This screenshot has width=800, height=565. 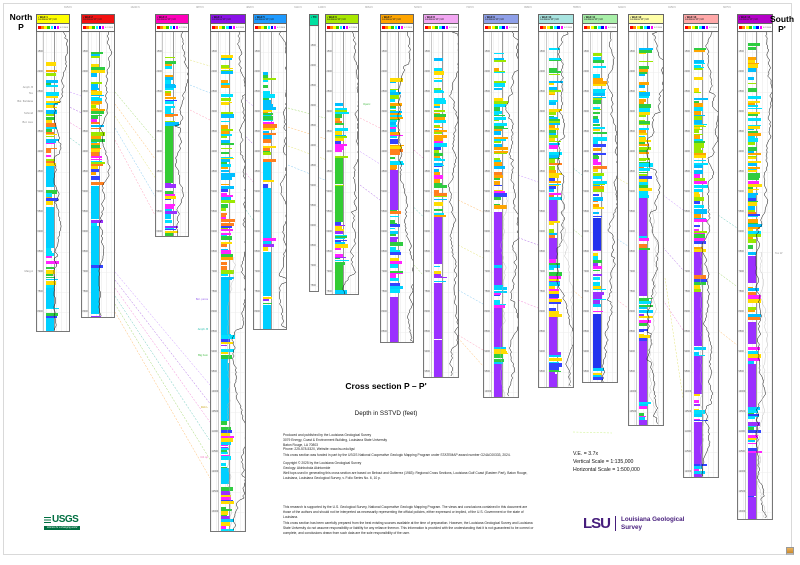 What do you see at coordinates (755, 19) in the screenshot?
I see `well-header: • Well 14 Louisiana SP | ILD` at bounding box center [755, 19].